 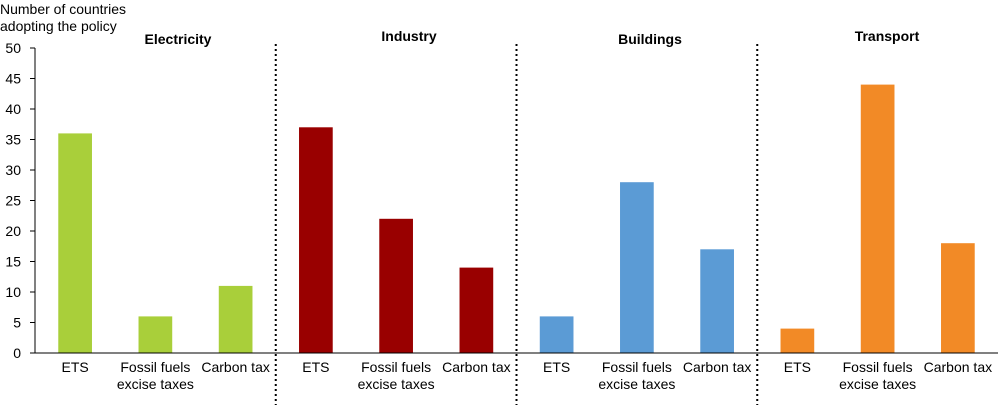 What do you see at coordinates (13, 292) in the screenshot?
I see `y-tick-label: 10` at bounding box center [13, 292].